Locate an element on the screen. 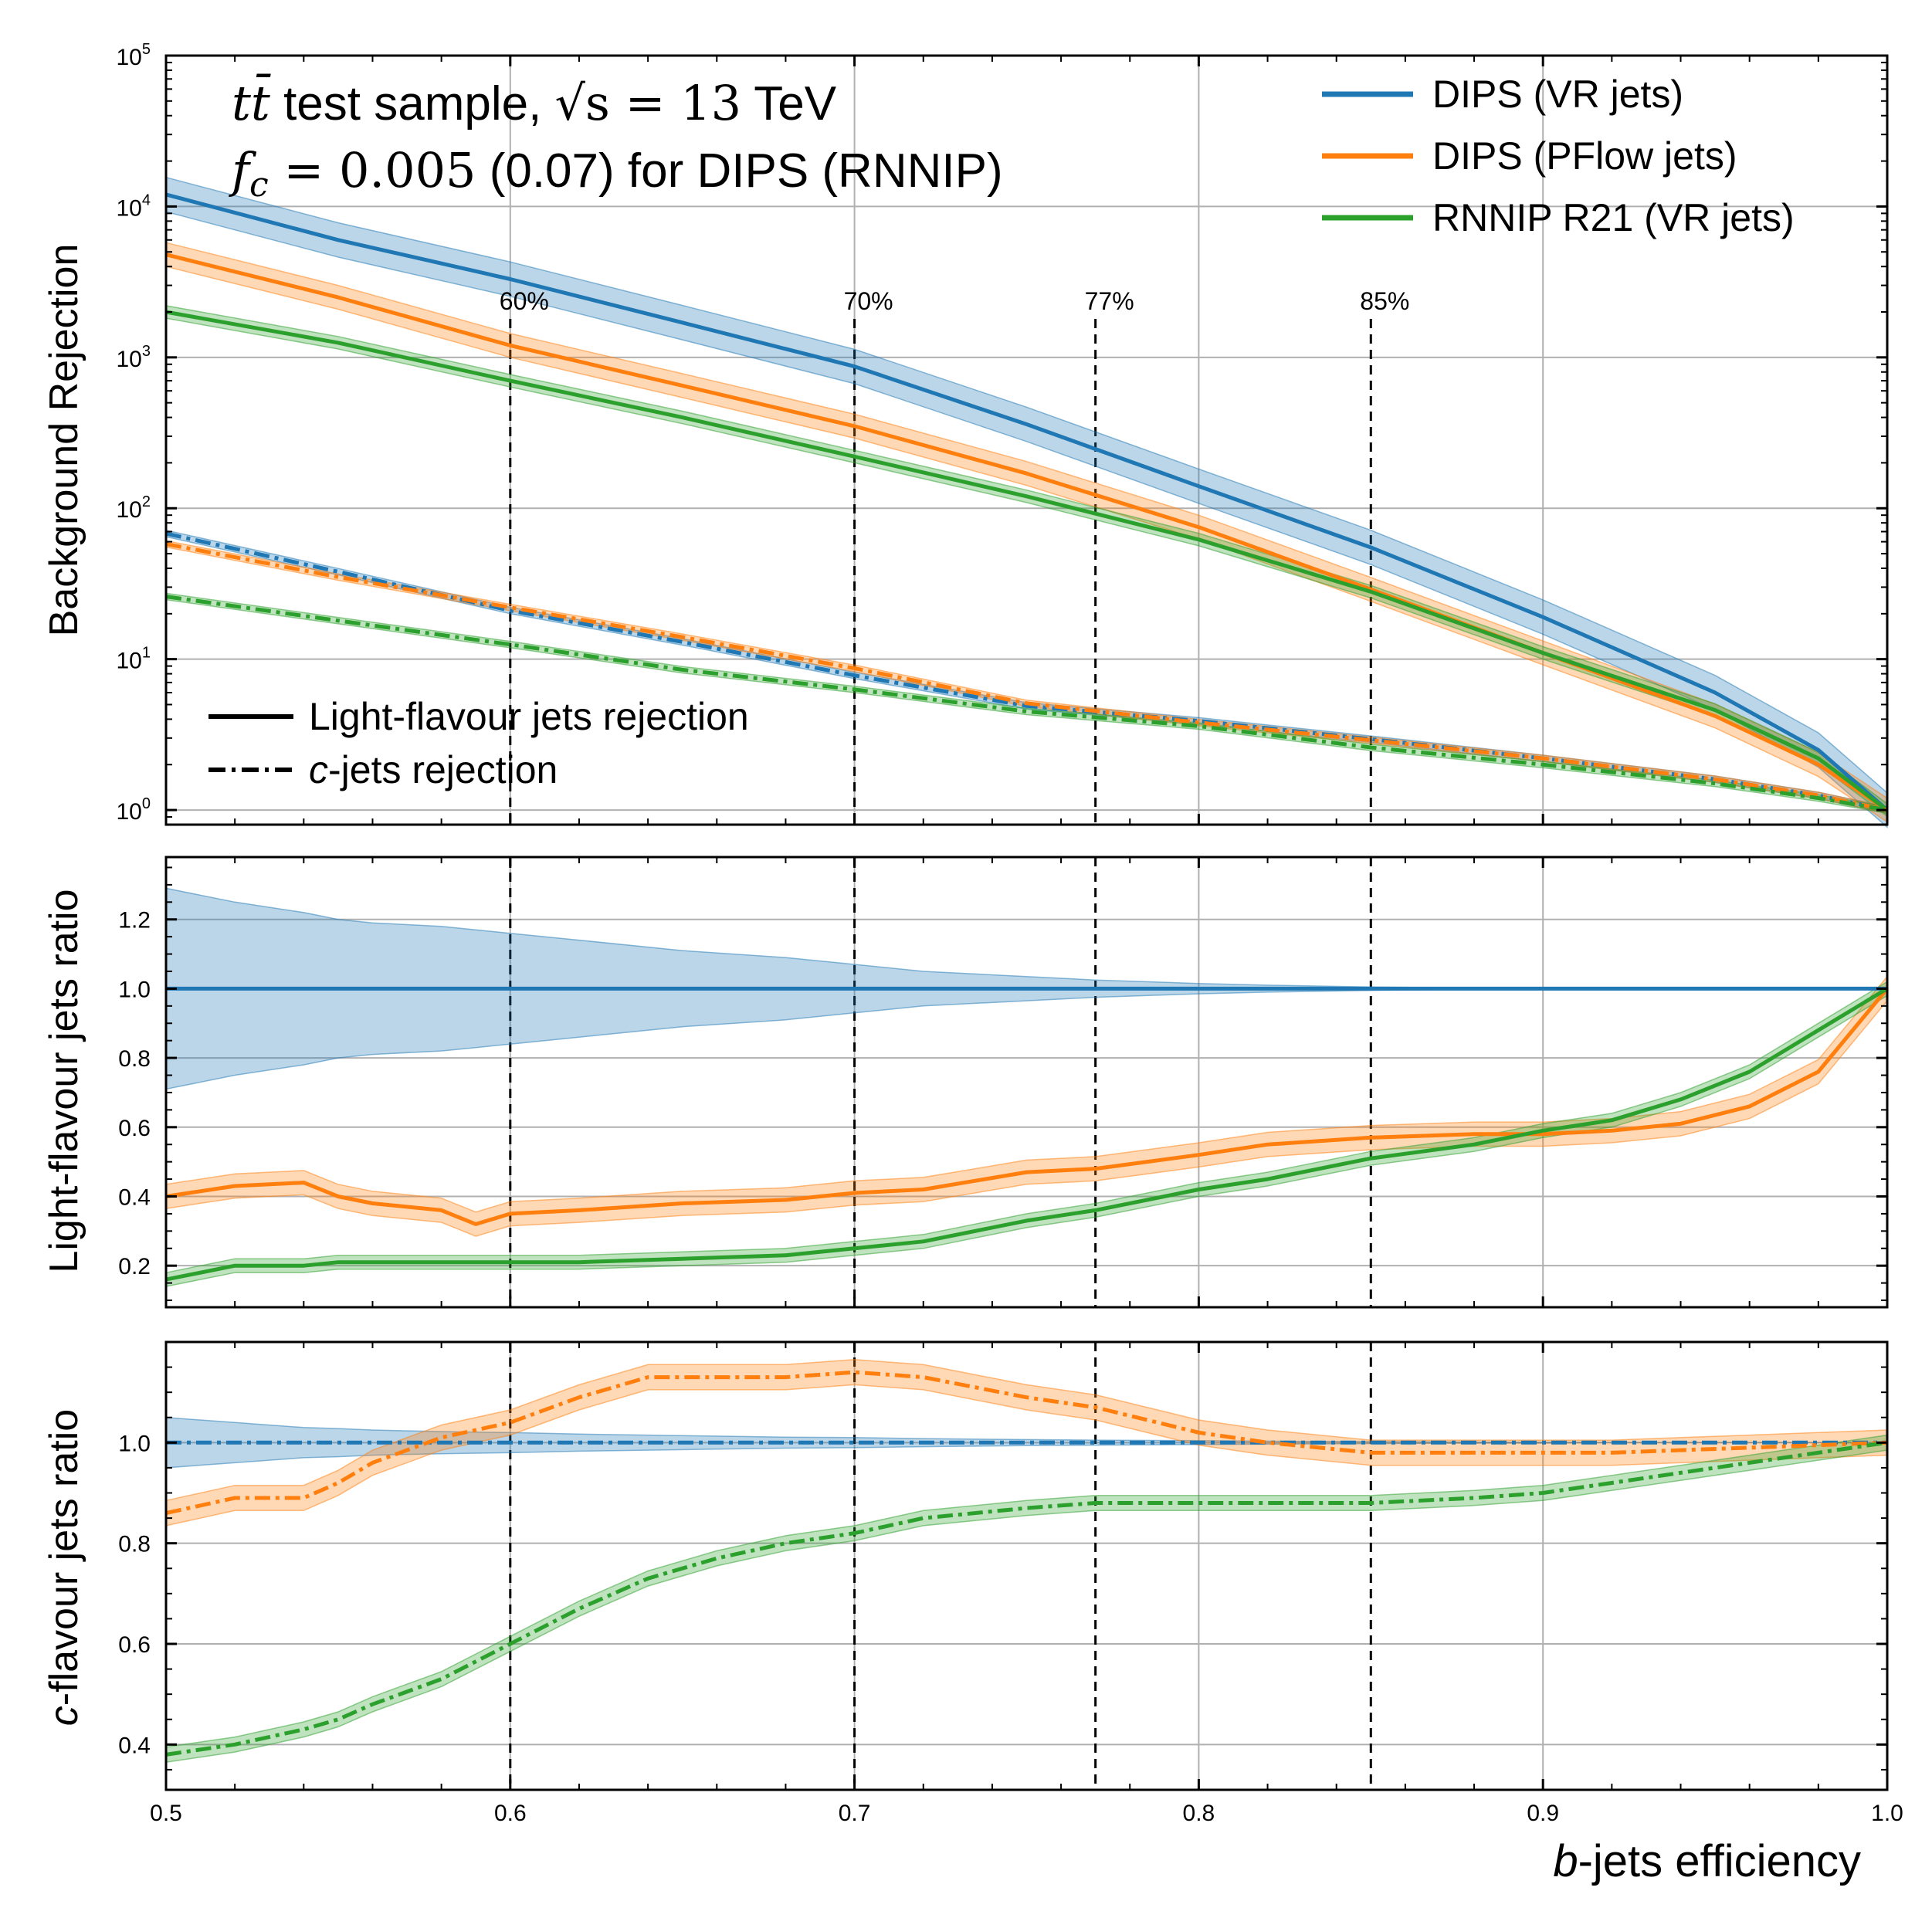 This screenshot has width=1932, height=1918. y-tick-label: 10⁴ is located at coordinates (134, 206).